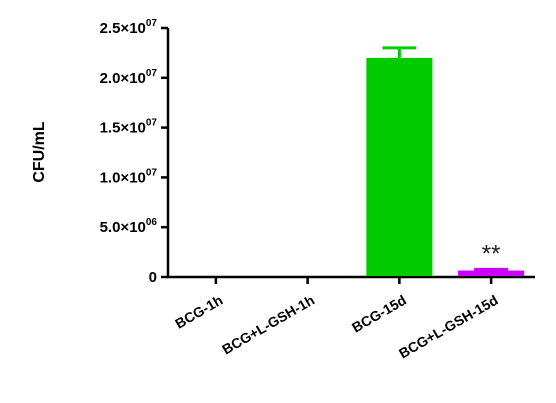 This screenshot has height=403, width=556. What do you see at coordinates (448, 327) in the screenshot?
I see `x-tick-label: BCG+L-GSH-15d` at bounding box center [448, 327].